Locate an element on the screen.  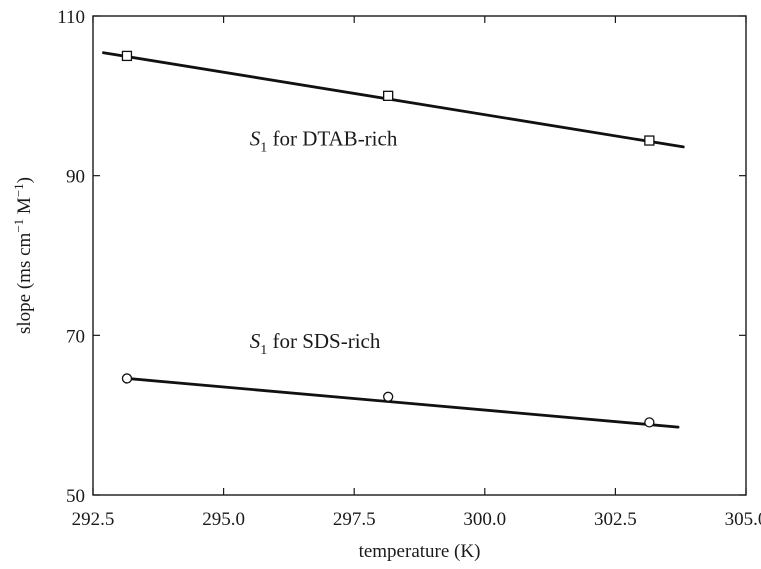
x-tick-label: 292.5 is located at coordinates (93, 519).